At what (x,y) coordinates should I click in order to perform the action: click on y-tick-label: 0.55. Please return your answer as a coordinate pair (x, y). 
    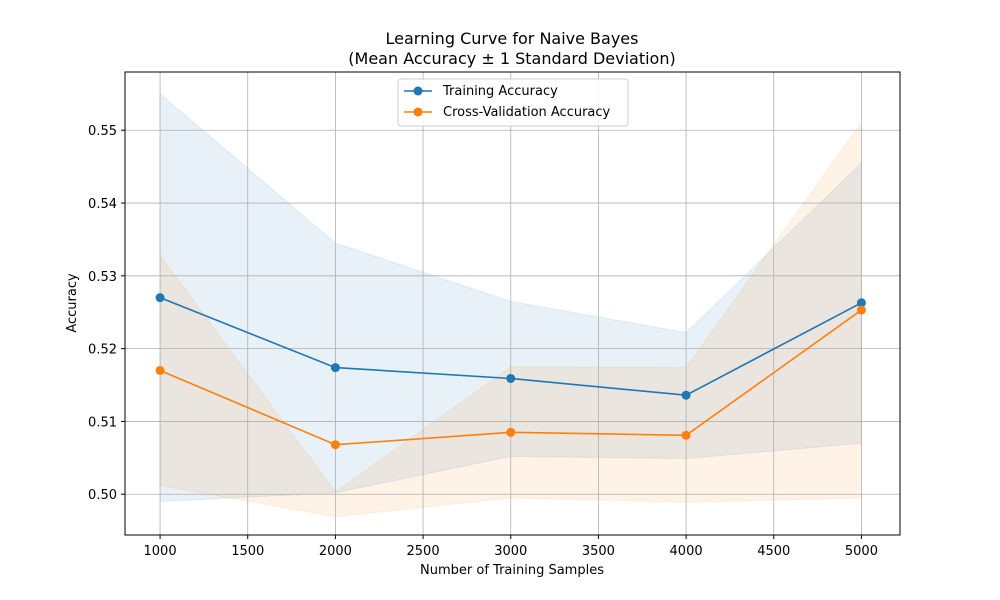
    Looking at the image, I should click on (102, 131).